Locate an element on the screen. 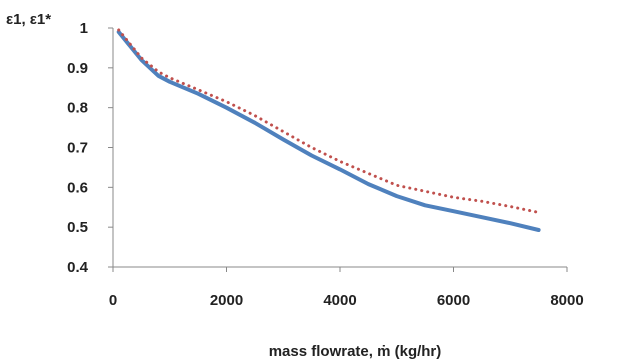  y-tick-label: 0.9 is located at coordinates (77, 68).